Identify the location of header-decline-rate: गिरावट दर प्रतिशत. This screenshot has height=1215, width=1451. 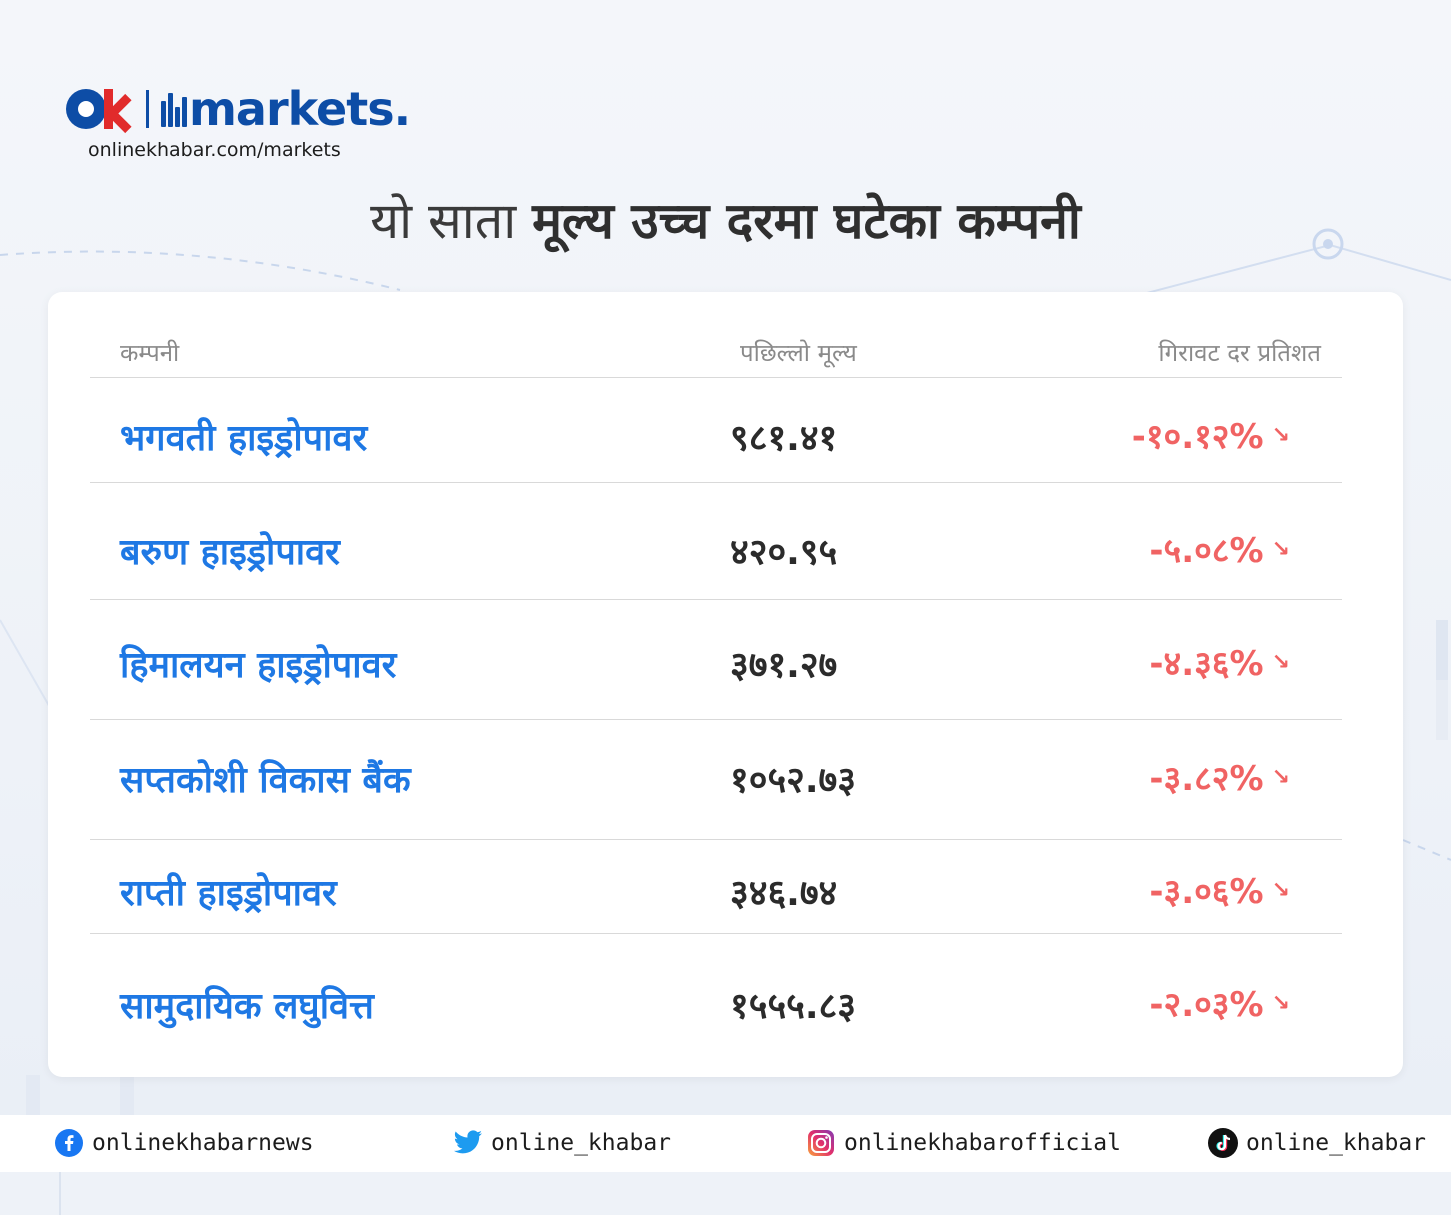
(1239, 353).